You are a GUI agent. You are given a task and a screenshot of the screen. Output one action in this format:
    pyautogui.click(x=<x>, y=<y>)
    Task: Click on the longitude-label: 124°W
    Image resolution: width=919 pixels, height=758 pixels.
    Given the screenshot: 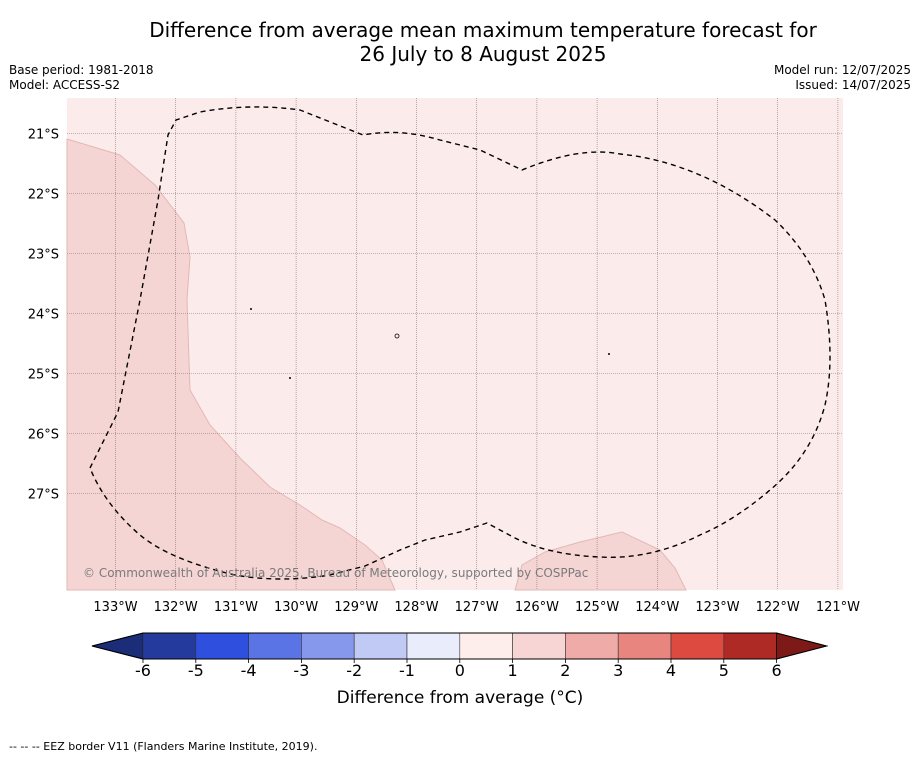 What is the action you would take?
    pyautogui.click(x=657, y=607)
    